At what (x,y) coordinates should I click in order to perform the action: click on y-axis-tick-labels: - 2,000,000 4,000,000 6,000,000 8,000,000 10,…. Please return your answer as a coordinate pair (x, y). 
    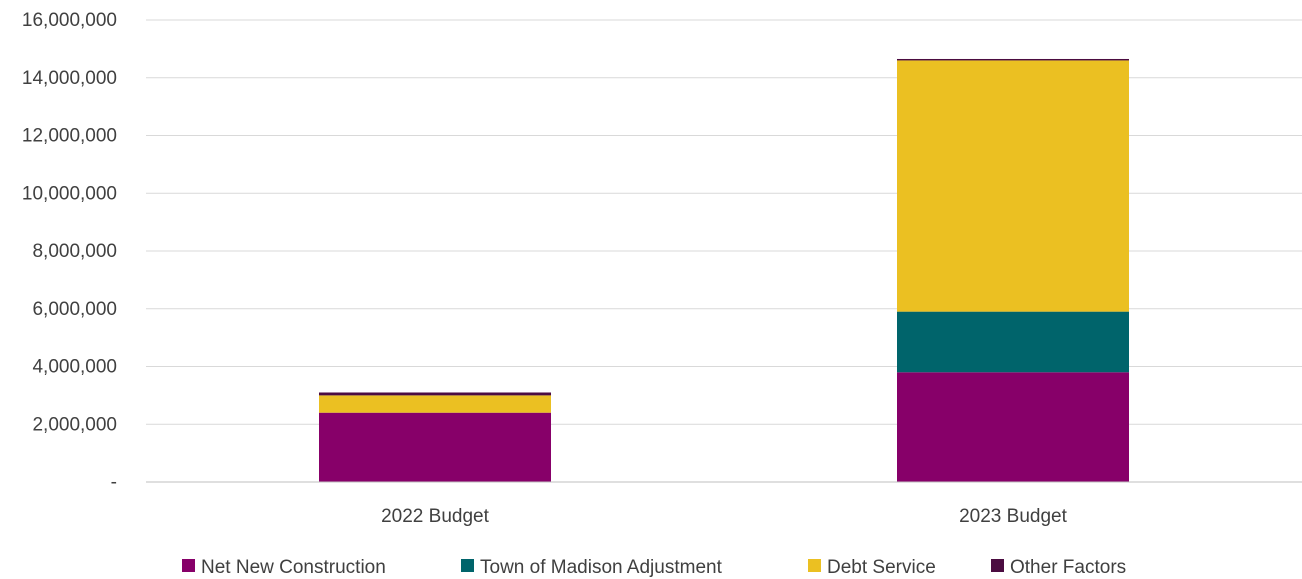
    Looking at the image, I should click on (69, 251).